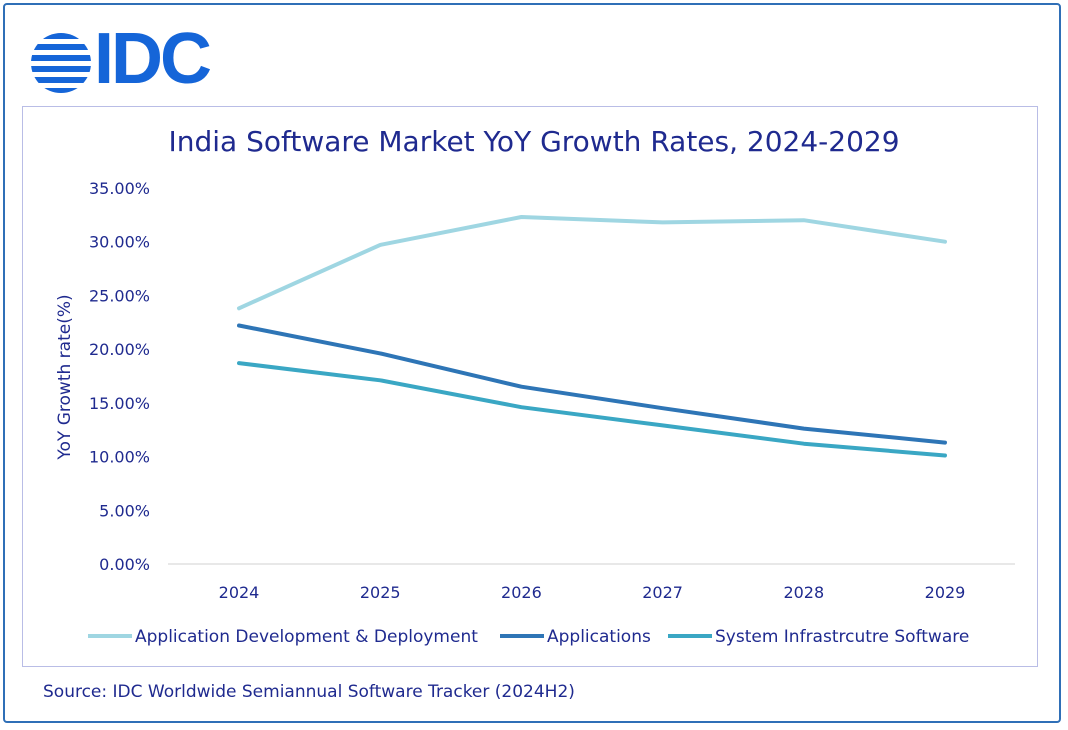  I want to click on y-tick-label: 10.00%, so click(119, 457).